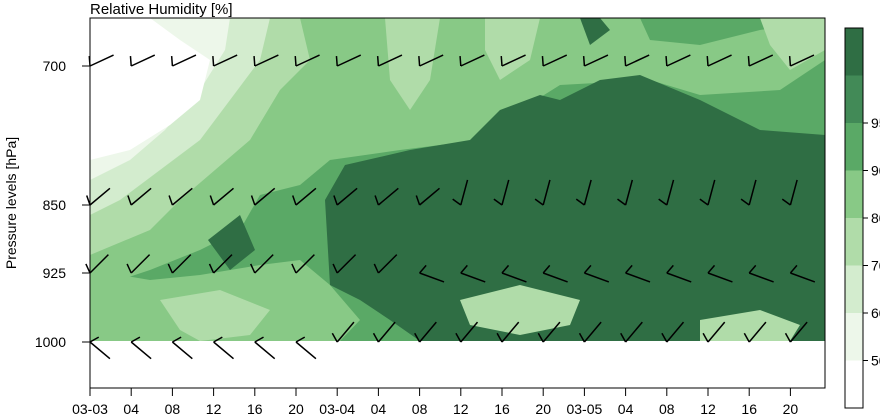 This screenshot has width=880, height=418. I want to click on colorbar-tick-label: 80, so click(875, 218).